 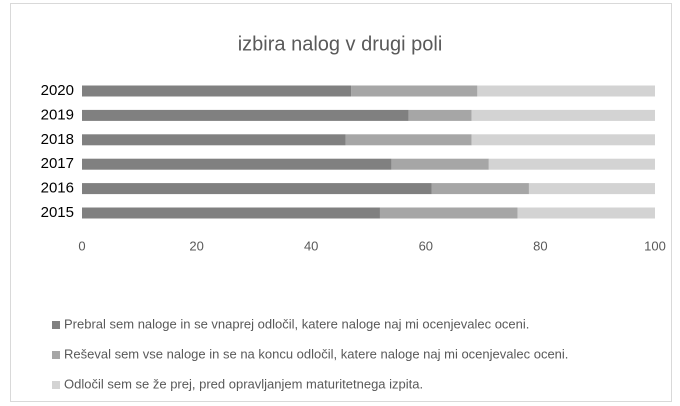 What do you see at coordinates (655, 245) in the screenshot?
I see `x-tick-label: 100` at bounding box center [655, 245].